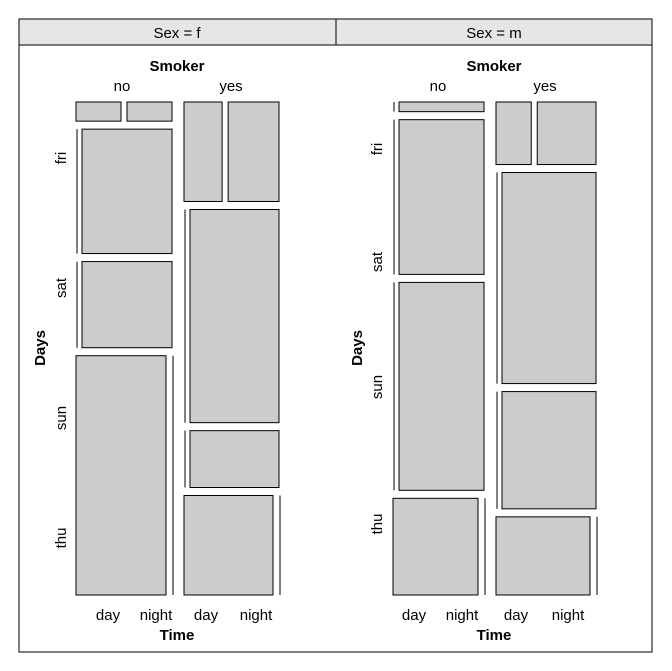  Describe the element at coordinates (234, 459) in the screenshot. I see `tile-female-yes-sun-night` at that location.